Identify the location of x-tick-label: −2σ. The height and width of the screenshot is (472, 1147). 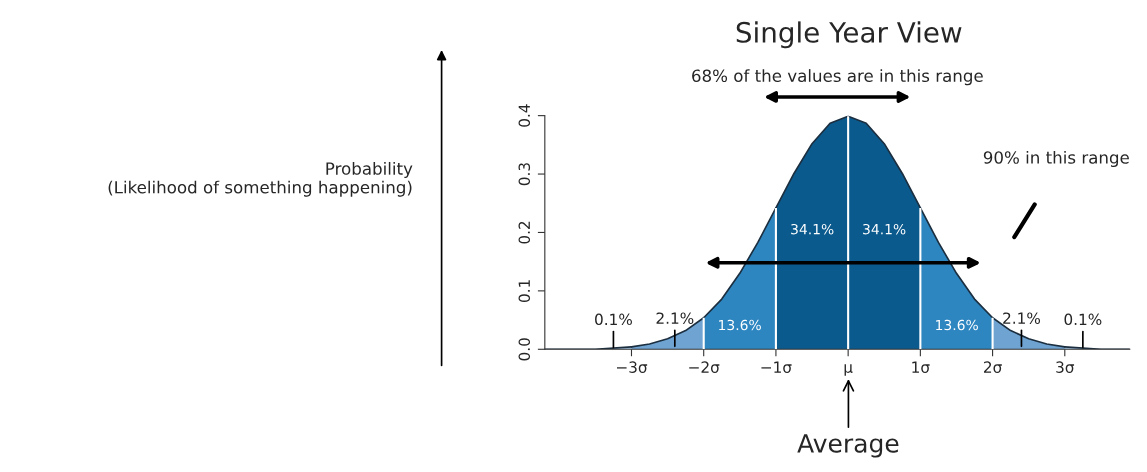
(704, 367).